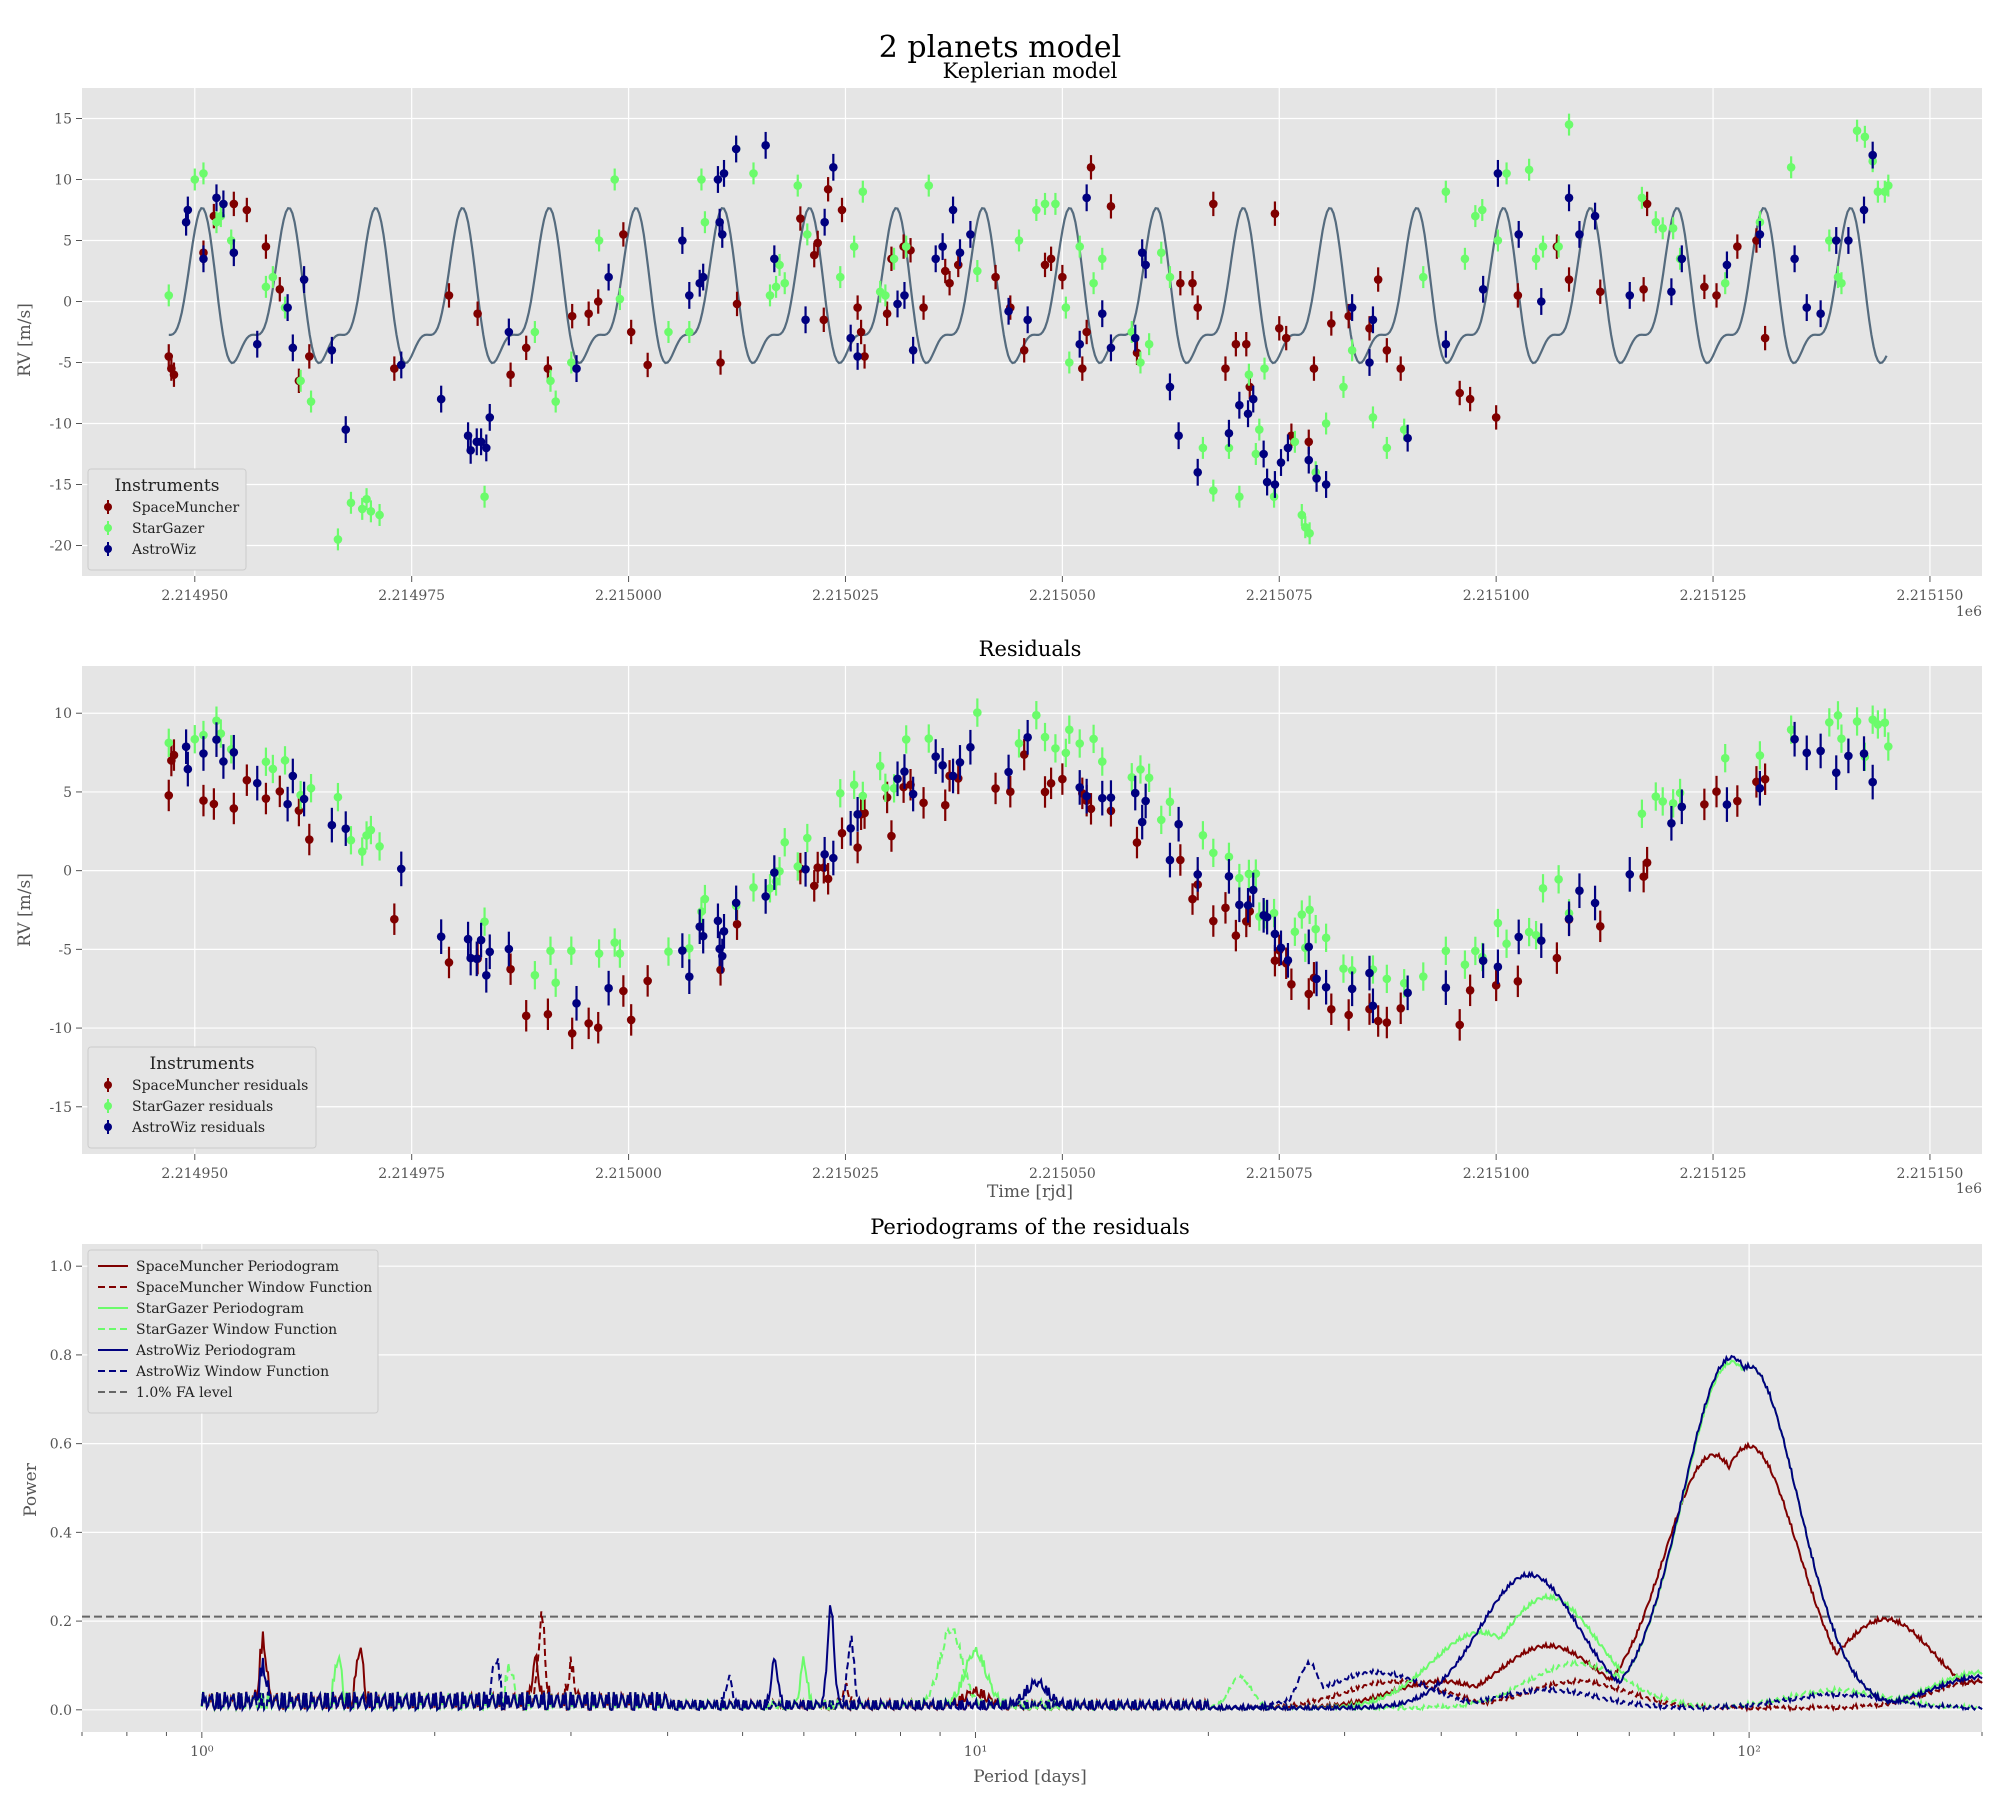  Describe the element at coordinates (1030, 71) in the screenshot. I see `keplerian-title: Keplerian model` at that location.